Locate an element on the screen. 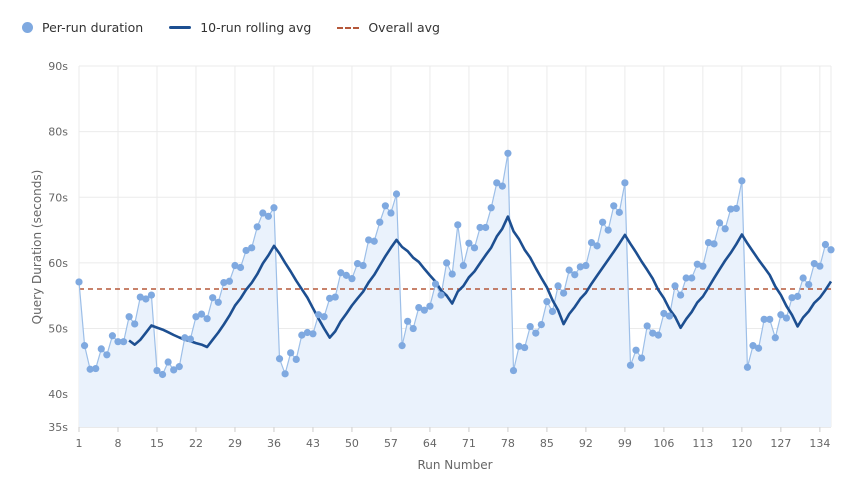  x-tick-label: 8 is located at coordinates (117, 443).